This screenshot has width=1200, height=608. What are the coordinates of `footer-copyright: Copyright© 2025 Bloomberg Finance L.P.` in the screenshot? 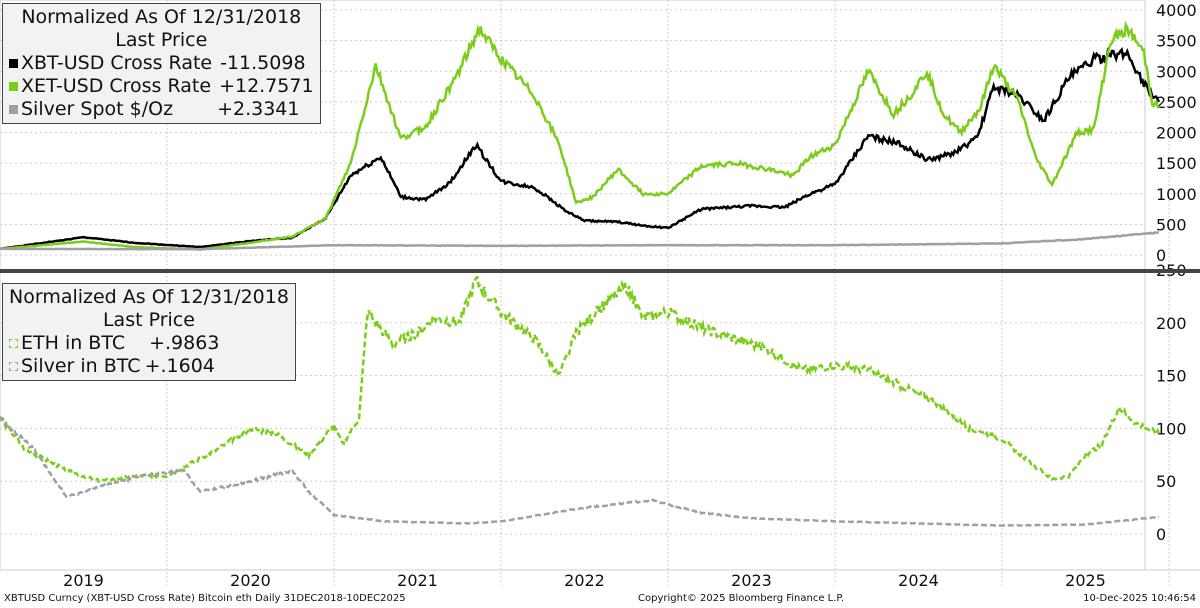 It's located at (741, 598).